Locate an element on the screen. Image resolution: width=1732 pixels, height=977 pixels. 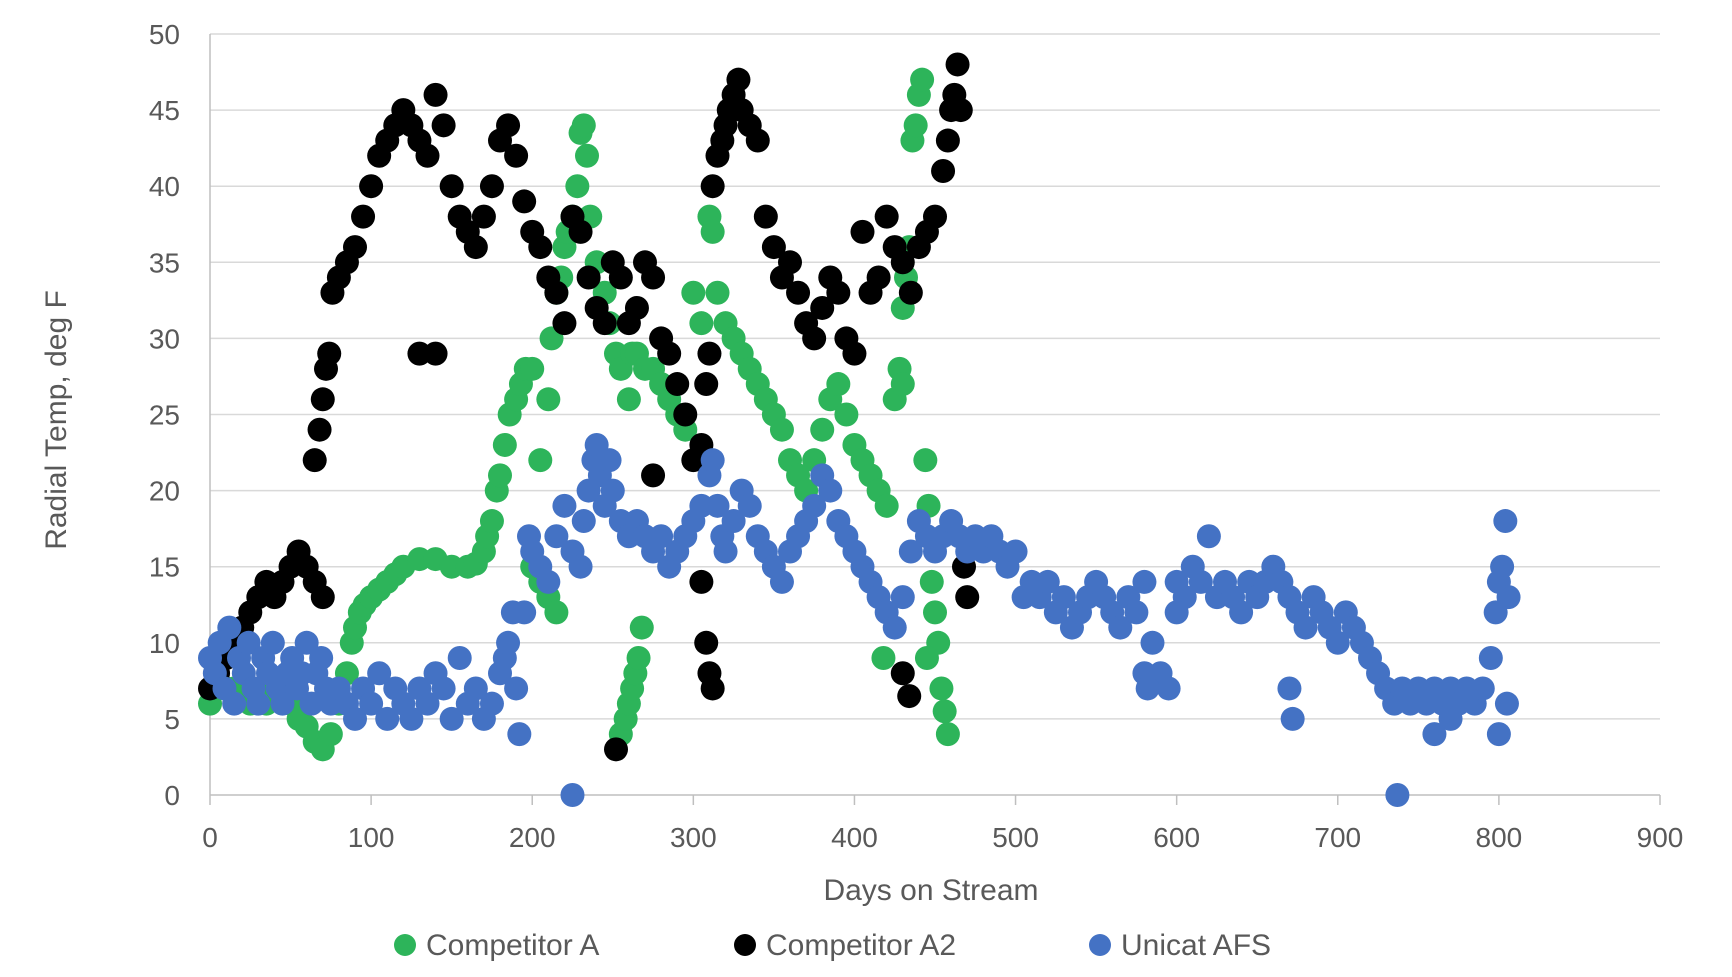
x-tick-label: 100 is located at coordinates (371, 837).